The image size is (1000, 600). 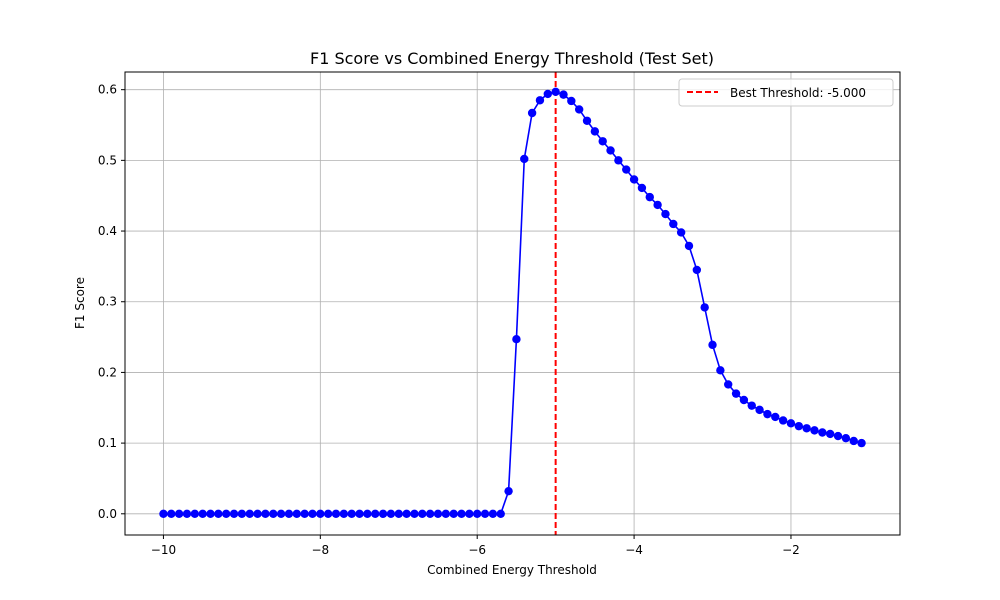 What do you see at coordinates (798, 93) in the screenshot?
I see `legend-entry-threshold: Best Threshold: -5.000` at bounding box center [798, 93].